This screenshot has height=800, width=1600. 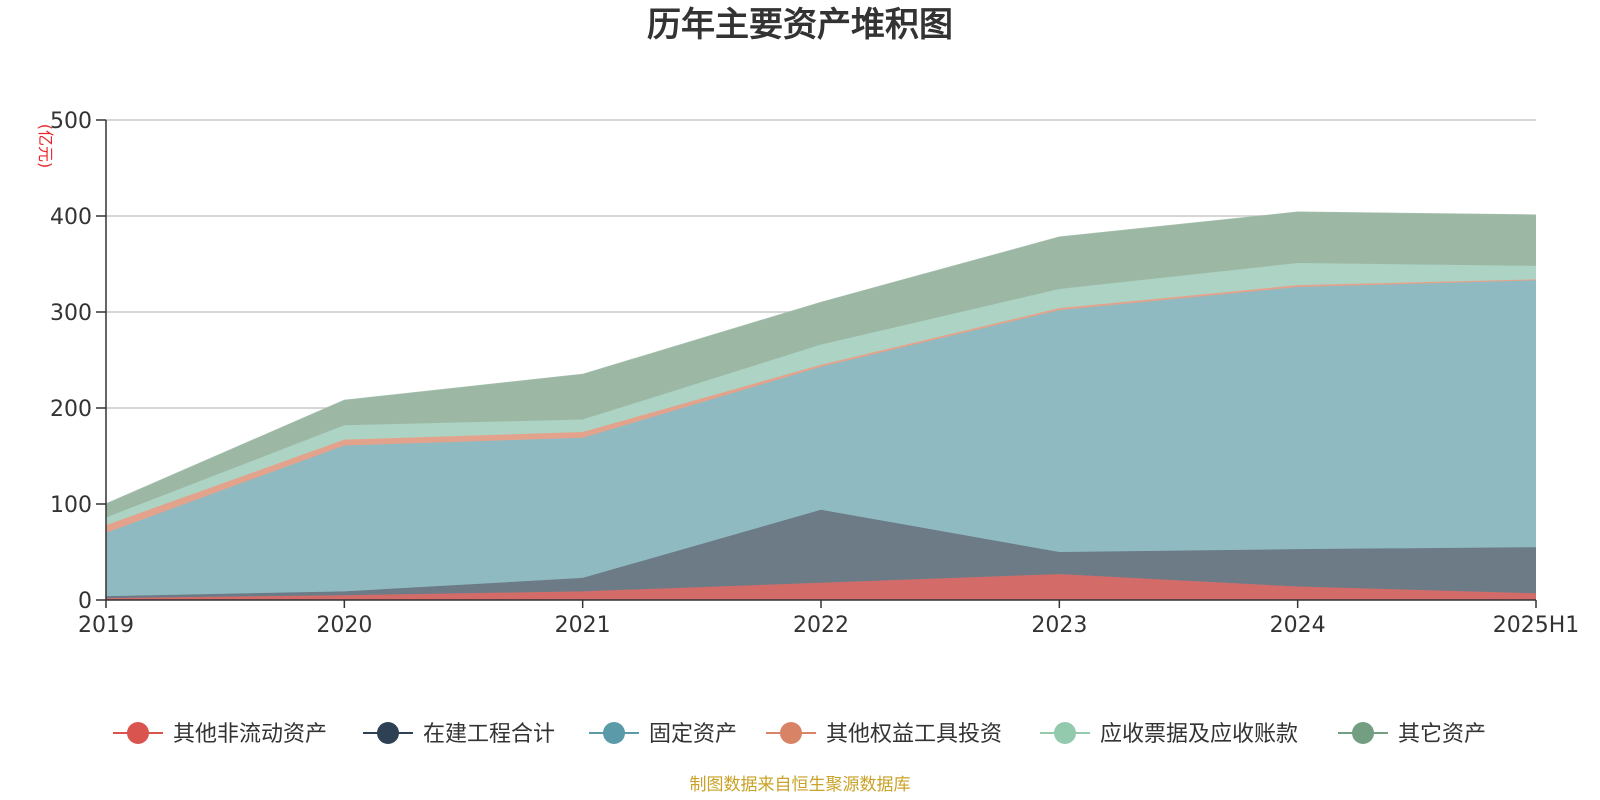 I want to click on x-tick-label: 2020, so click(x=344, y=625).